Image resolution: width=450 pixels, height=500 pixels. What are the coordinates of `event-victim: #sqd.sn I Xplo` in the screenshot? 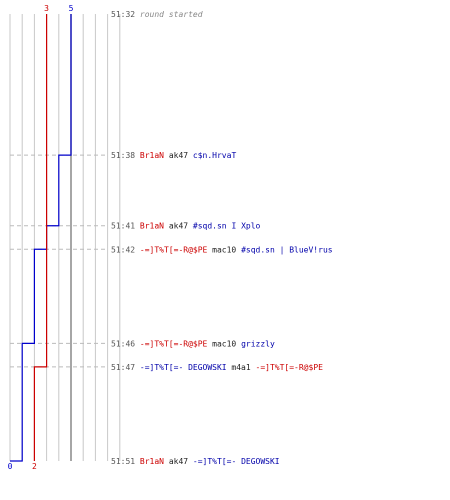 It's located at (227, 226).